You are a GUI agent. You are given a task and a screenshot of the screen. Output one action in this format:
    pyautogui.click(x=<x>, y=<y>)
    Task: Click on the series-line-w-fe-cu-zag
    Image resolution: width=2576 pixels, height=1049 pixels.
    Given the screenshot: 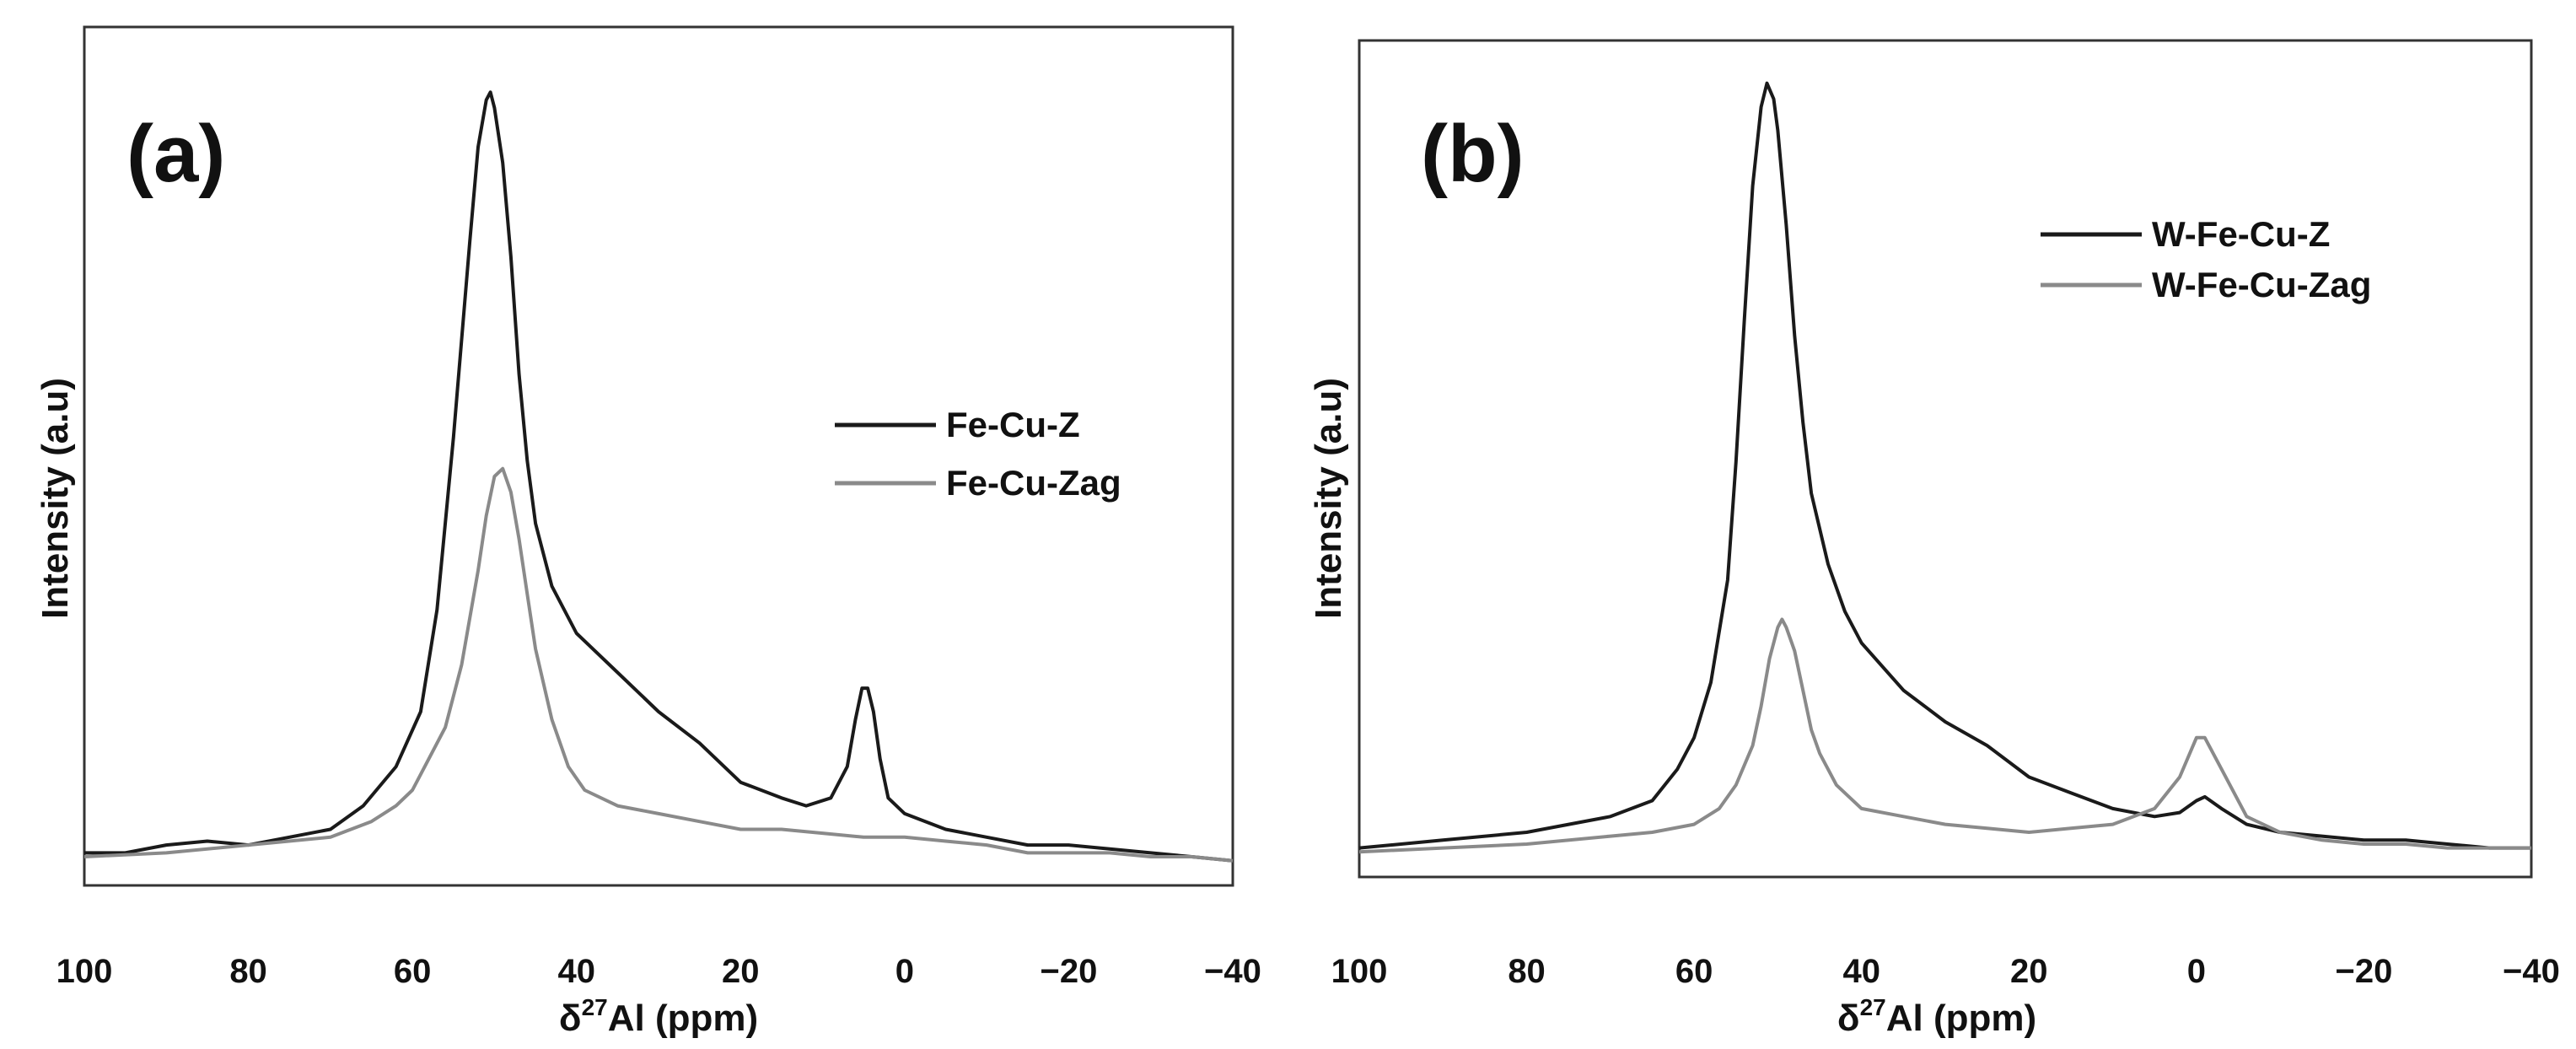 What is the action you would take?
    pyautogui.click(x=1944, y=735)
    